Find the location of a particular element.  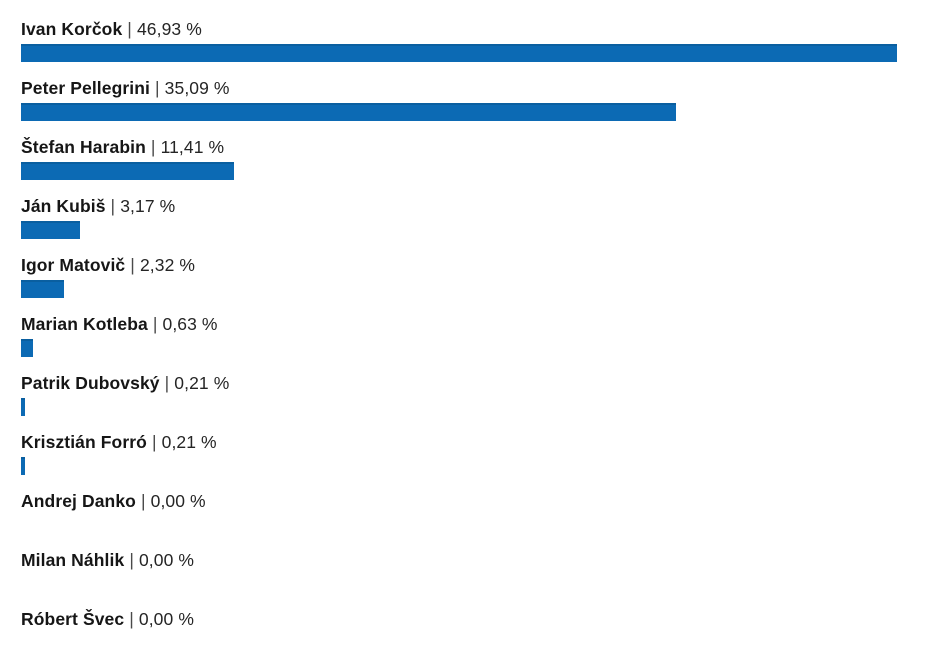

result-row: Róbert Švec | 0,00 % is located at coordinates (459, 636).